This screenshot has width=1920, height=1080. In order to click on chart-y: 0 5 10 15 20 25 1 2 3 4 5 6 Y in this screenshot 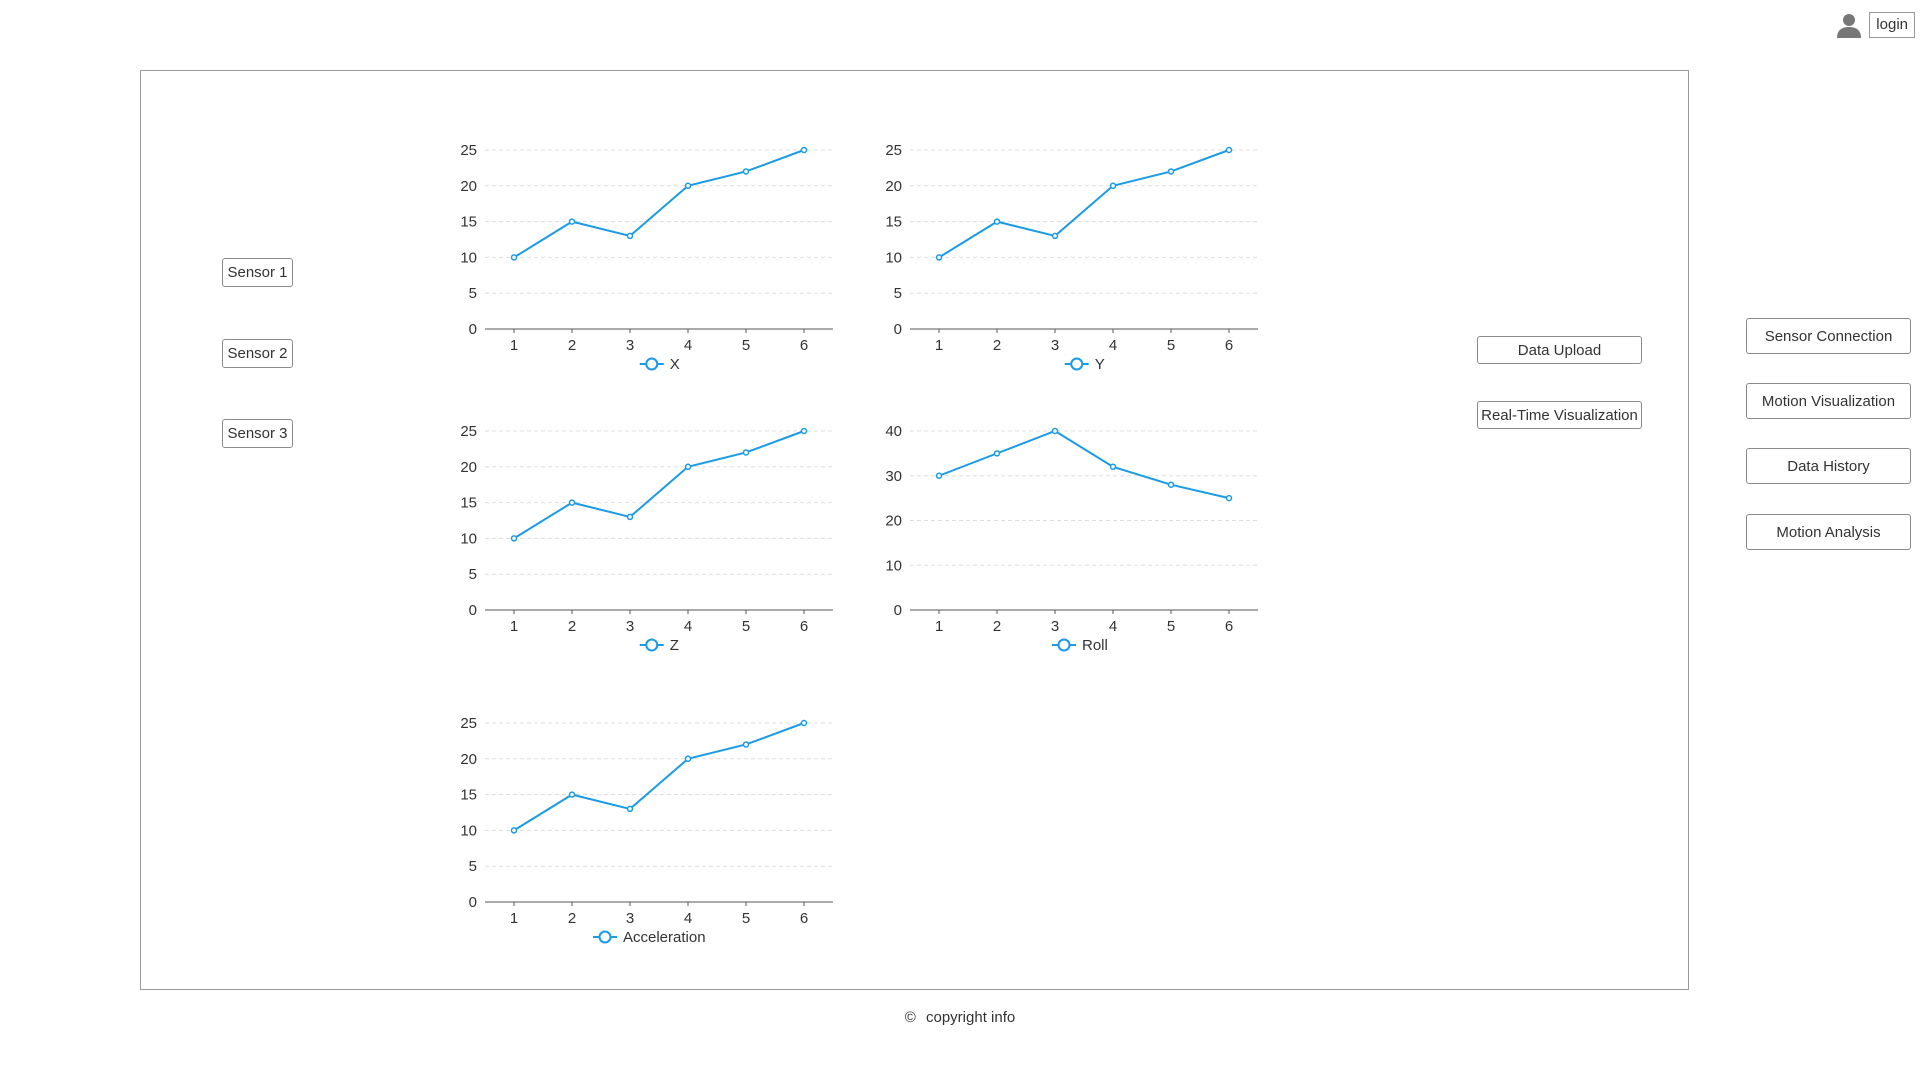, I will do `click(1071, 257)`.